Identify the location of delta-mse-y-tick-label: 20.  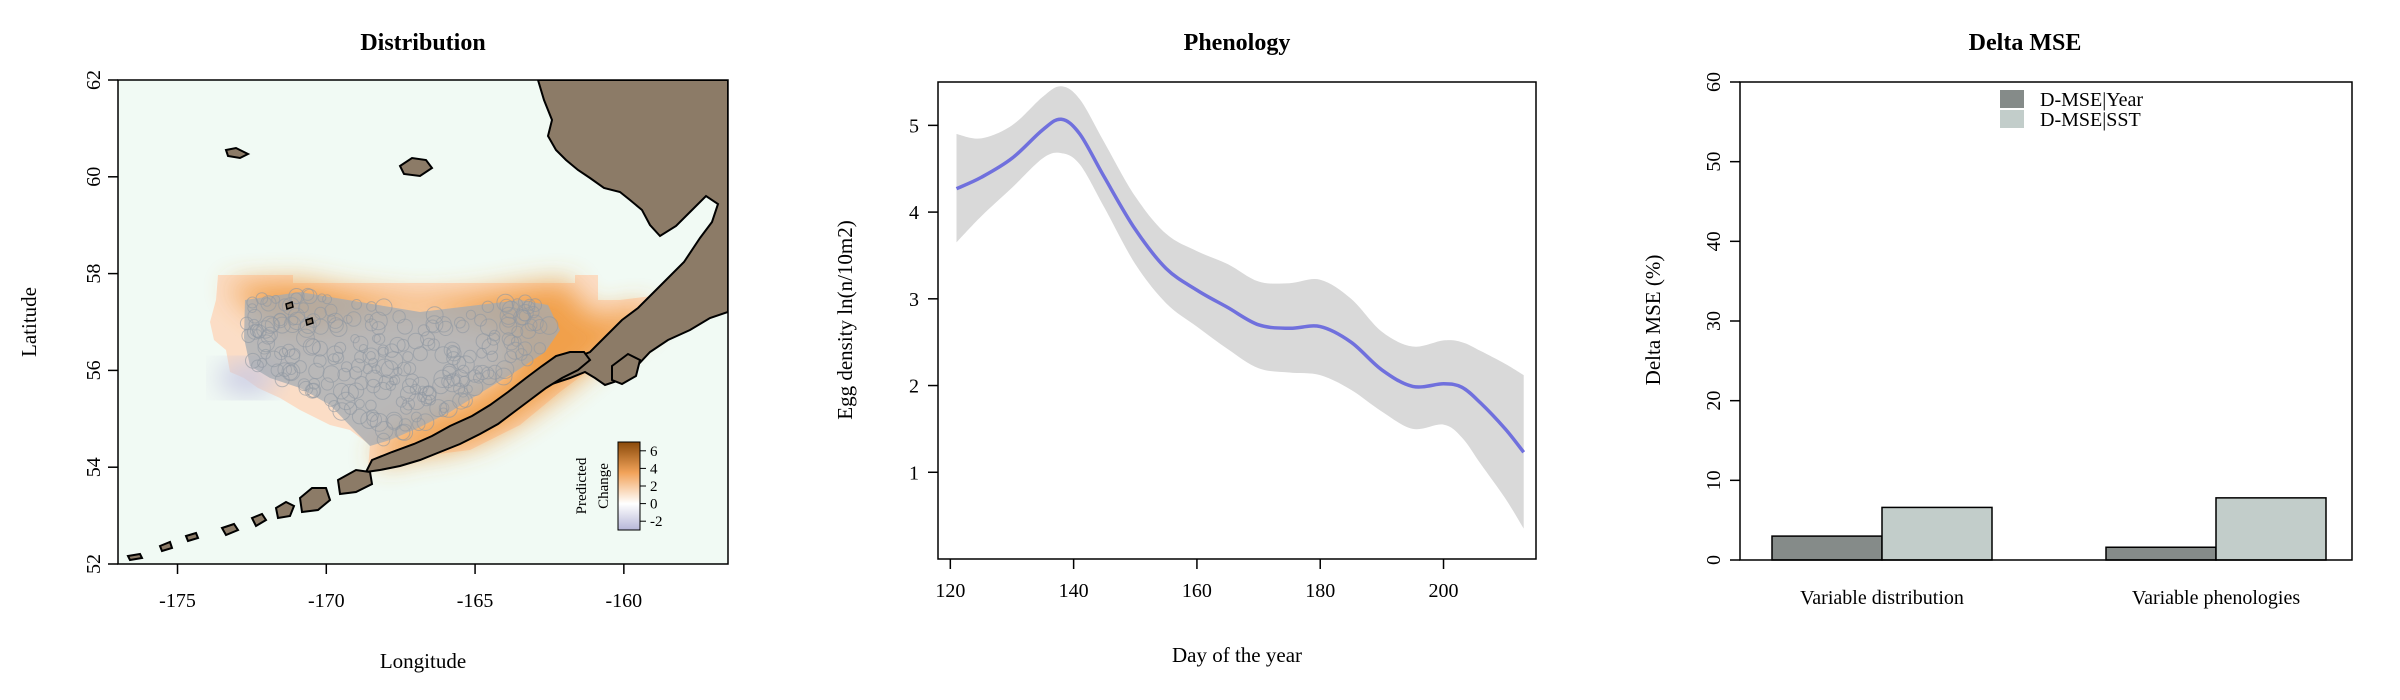
(1714, 401).